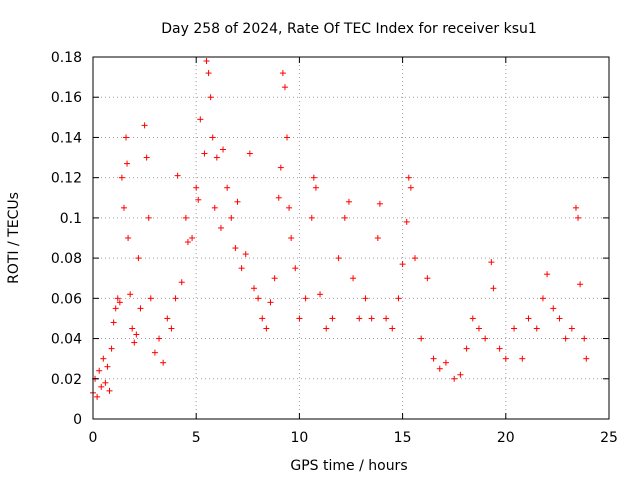 This screenshot has height=480, width=640. Describe the element at coordinates (66, 179) in the screenshot. I see `y-tick-label: 0.12` at that location.